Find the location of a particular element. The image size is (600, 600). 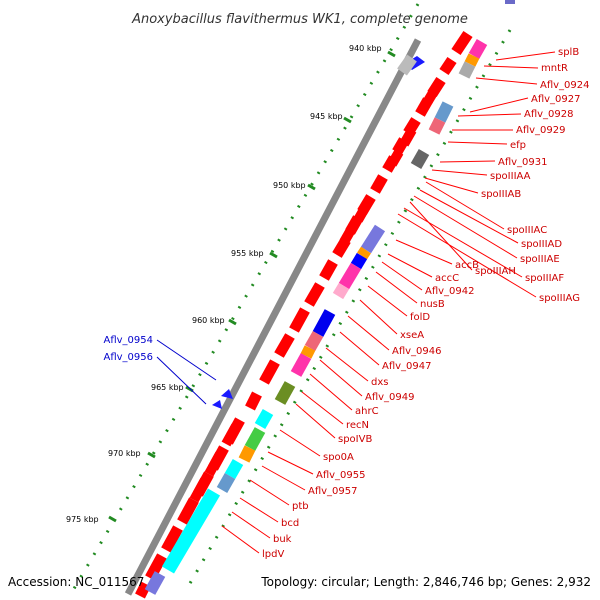

gene-label: spoIIIAF is located at coordinates (544, 278).